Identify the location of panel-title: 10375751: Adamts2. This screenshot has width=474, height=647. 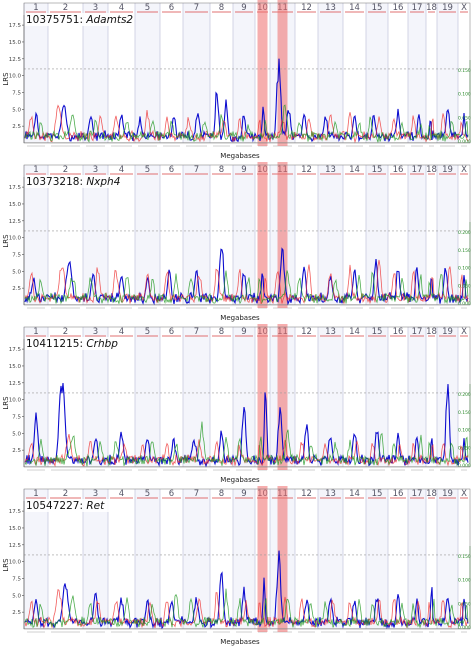
(79, 20).